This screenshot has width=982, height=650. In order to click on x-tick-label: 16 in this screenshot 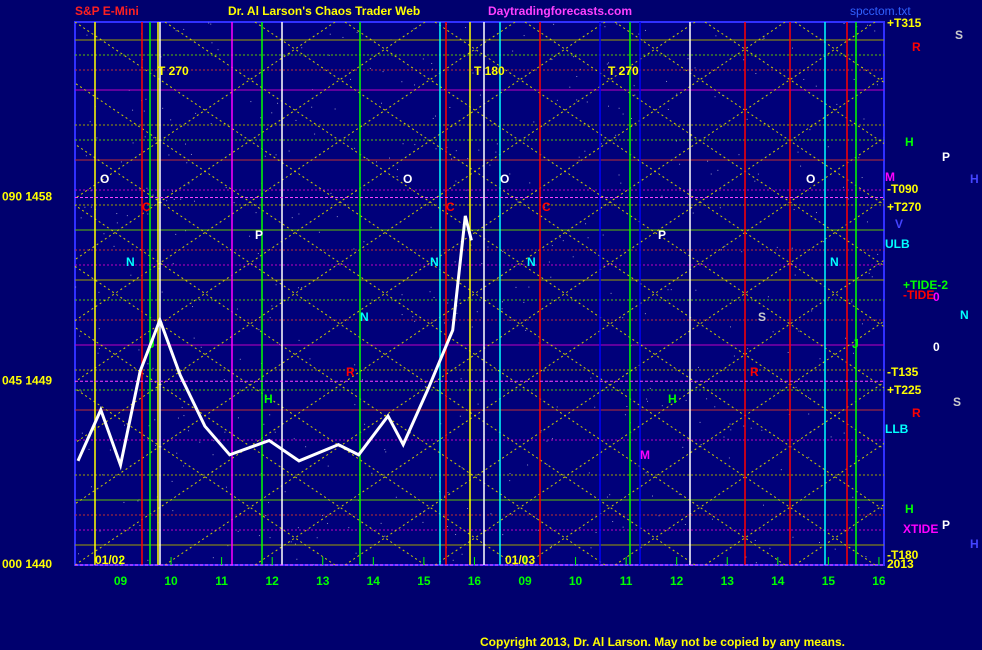, I will do `click(475, 581)`.